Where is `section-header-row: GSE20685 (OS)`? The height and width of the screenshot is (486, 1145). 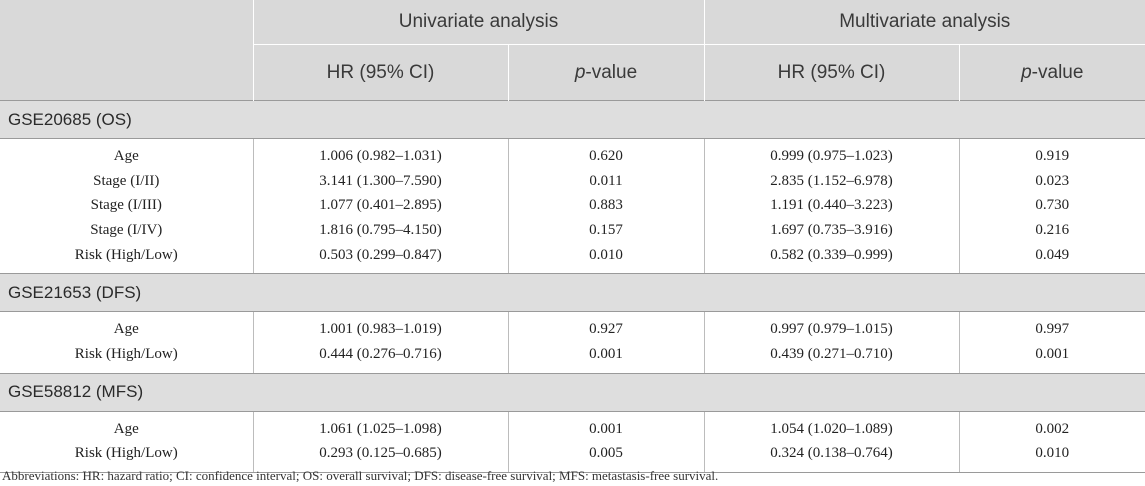 section-header-row: GSE20685 (OS) is located at coordinates (572, 119).